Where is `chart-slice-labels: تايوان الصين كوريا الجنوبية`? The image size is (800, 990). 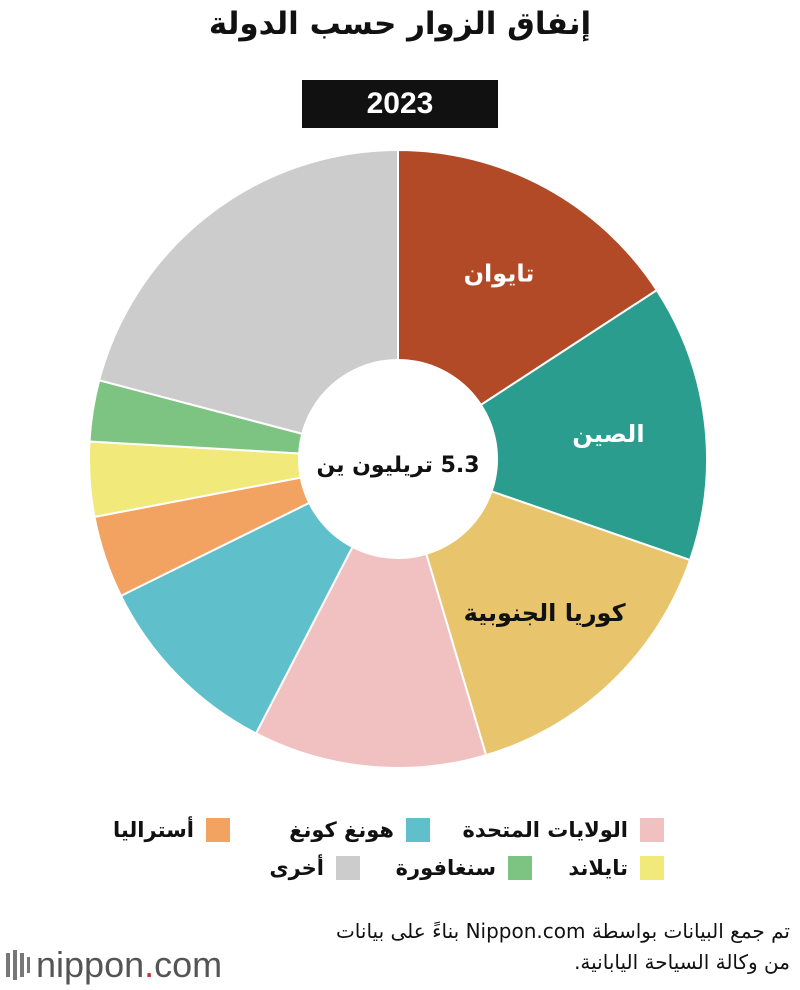
chart-slice-labels: تايوان الصين كوريا الجنوبية is located at coordinates (554, 444).